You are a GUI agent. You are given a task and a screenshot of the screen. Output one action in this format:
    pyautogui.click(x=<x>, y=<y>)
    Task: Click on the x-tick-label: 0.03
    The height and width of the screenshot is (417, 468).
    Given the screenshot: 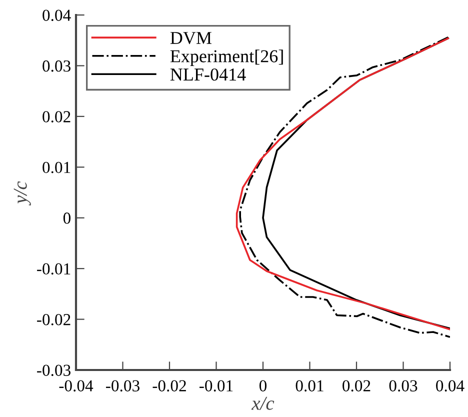 What is the action you would take?
    pyautogui.click(x=403, y=386)
    